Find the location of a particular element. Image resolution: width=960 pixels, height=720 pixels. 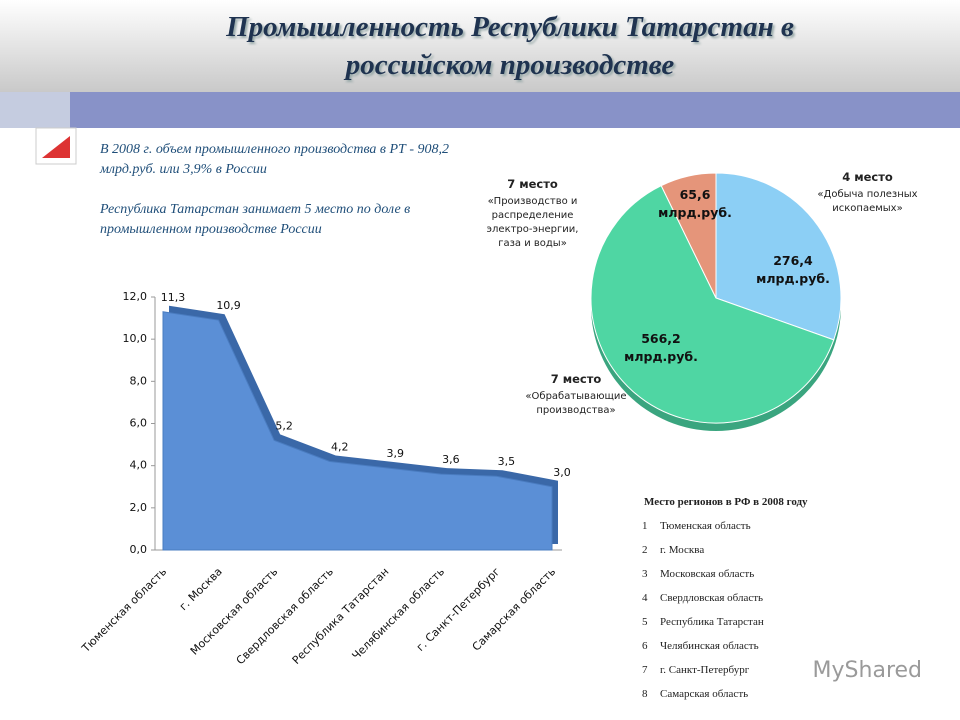

ranking-number: 5 is located at coordinates (645, 622).